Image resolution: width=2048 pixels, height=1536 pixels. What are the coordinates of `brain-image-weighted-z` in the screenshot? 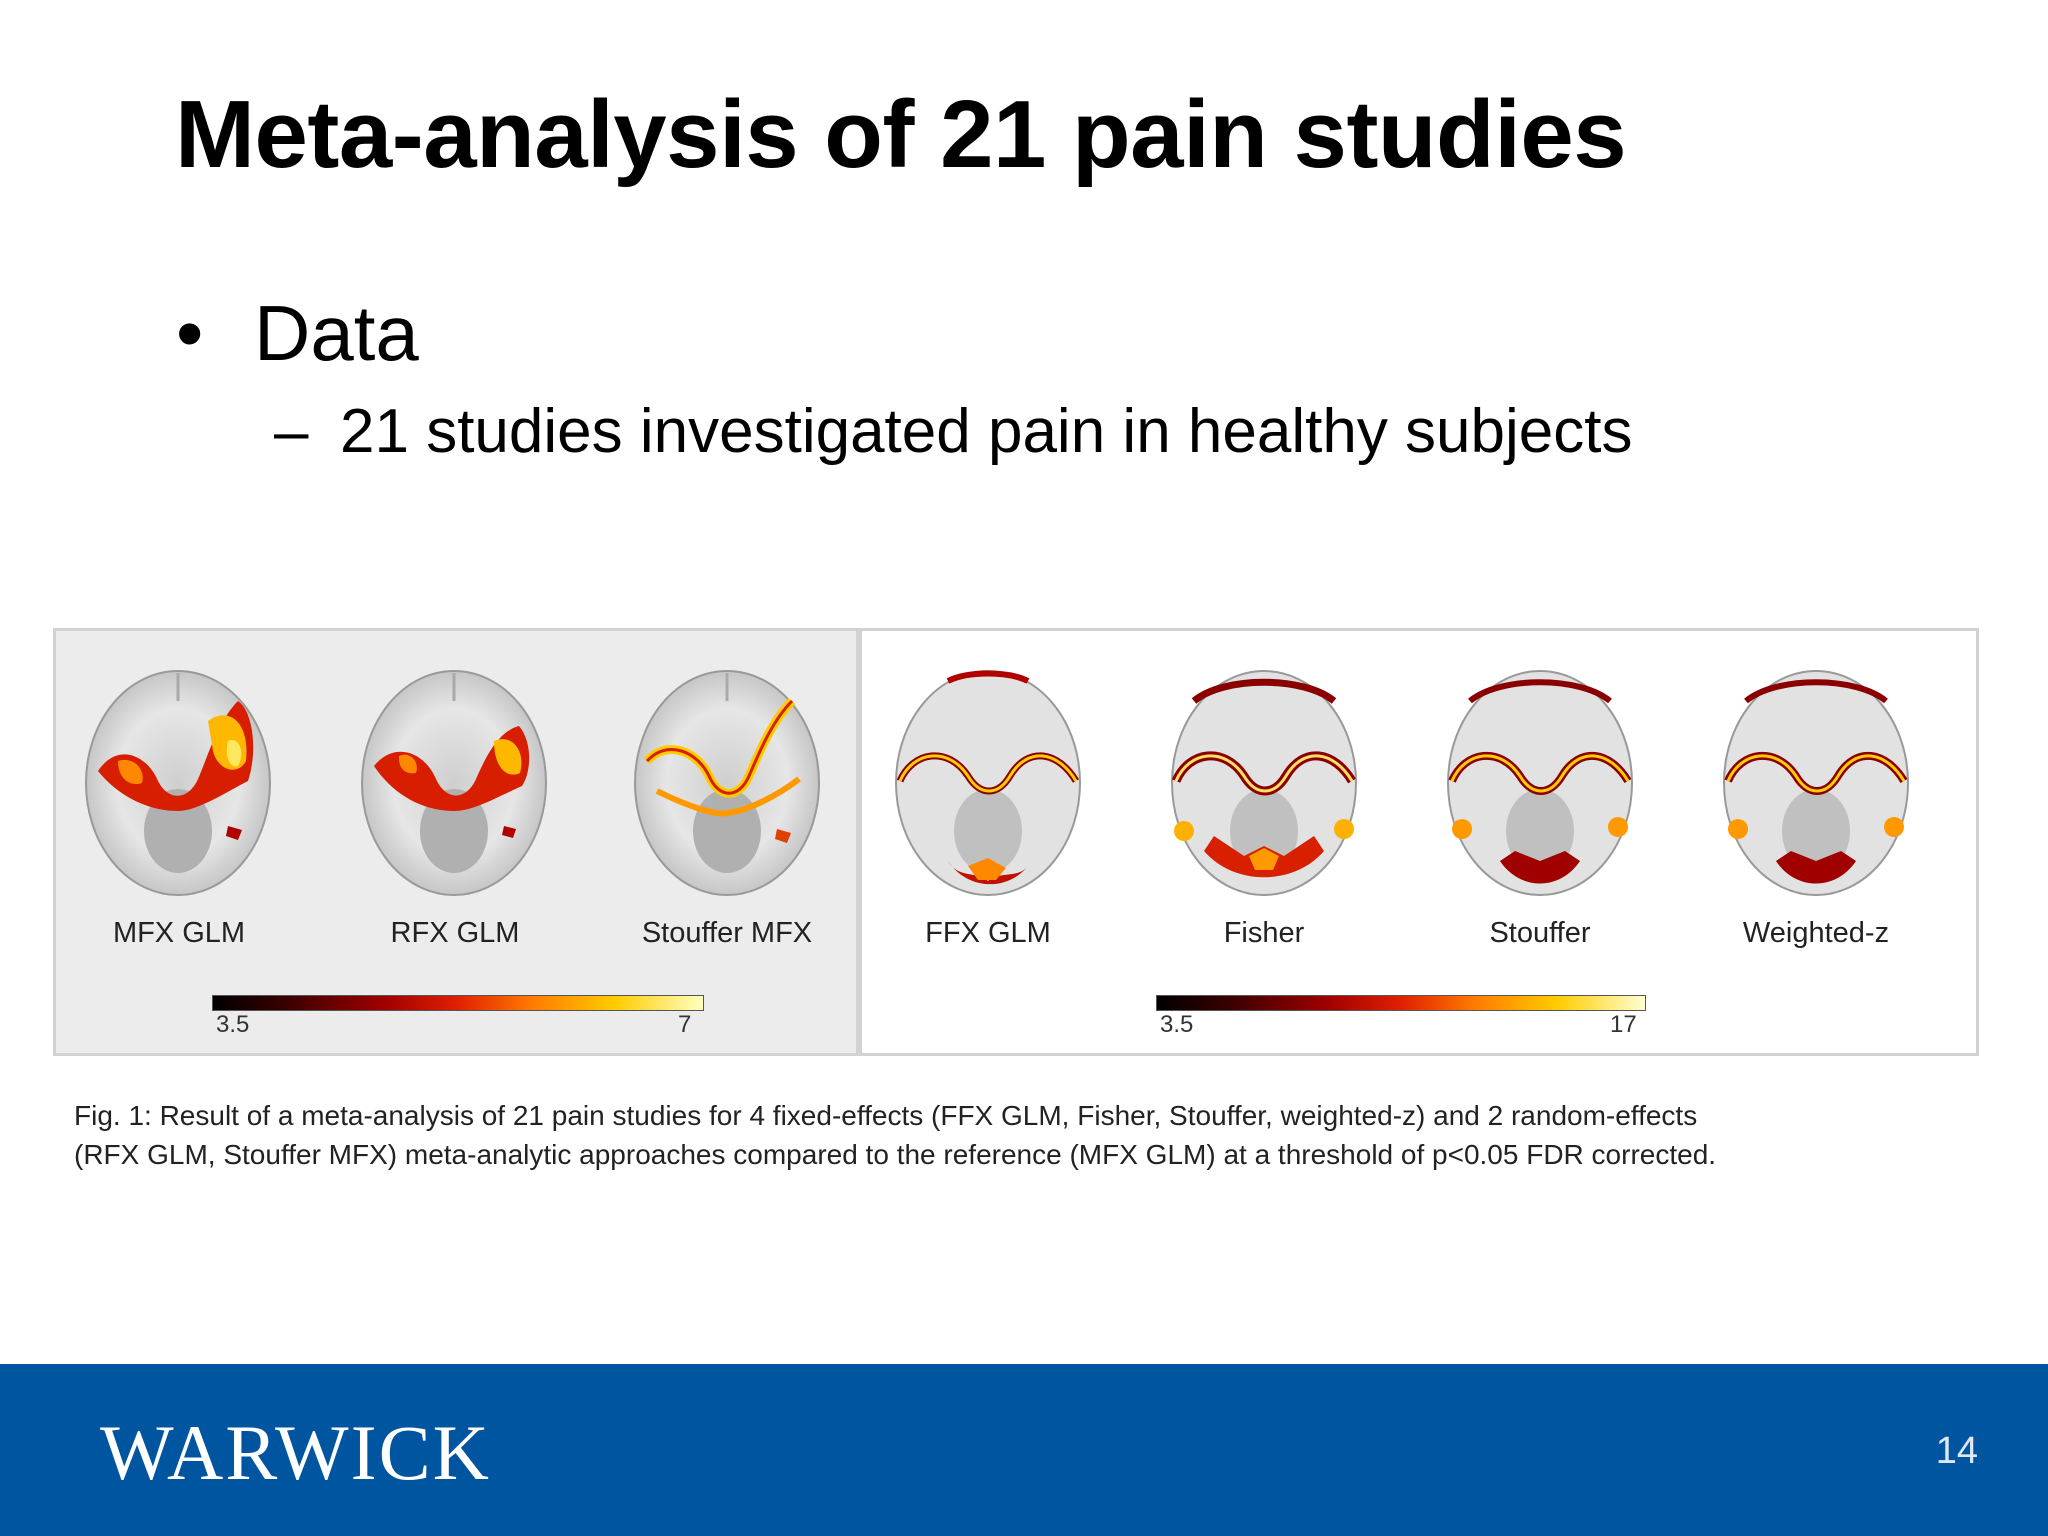 It's located at (1816, 783).